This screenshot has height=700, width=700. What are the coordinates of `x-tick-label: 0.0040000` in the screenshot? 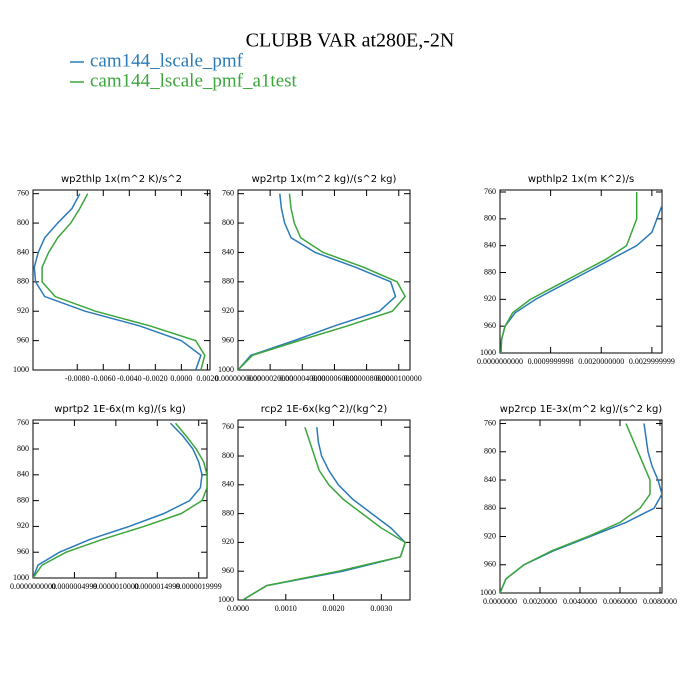 It's located at (580, 601).